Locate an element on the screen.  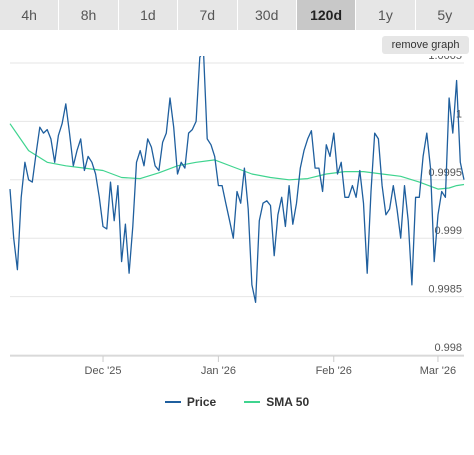
y-tick-label: 0.9985 is located at coordinates (445, 290).